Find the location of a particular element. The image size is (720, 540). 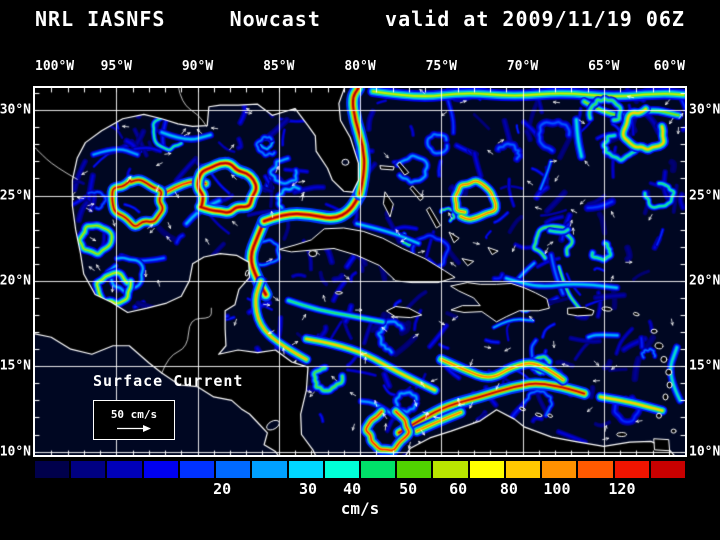

lon-tick-label: 80°W is located at coordinates (360, 66).